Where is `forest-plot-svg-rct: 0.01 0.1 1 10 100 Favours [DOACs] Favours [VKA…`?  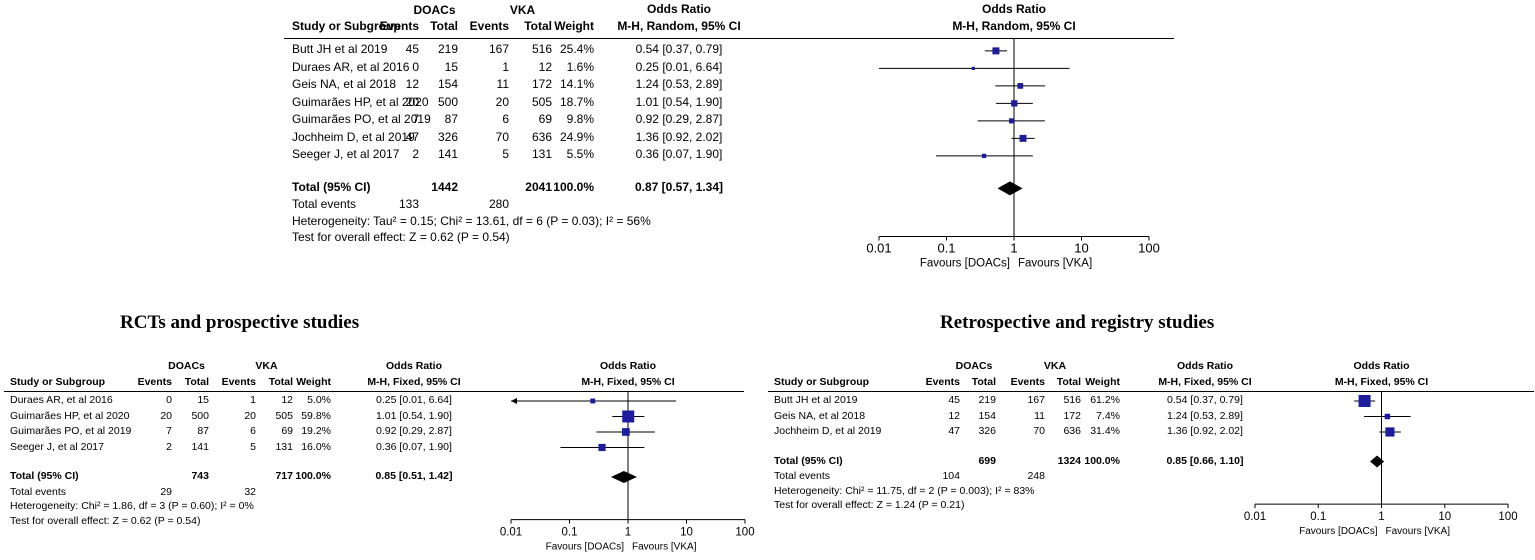
forest-plot-svg-rct: 0.01 0.1 1 10 100 Favours [DOACs] Favours [VKA… is located at coordinates (627, 472).